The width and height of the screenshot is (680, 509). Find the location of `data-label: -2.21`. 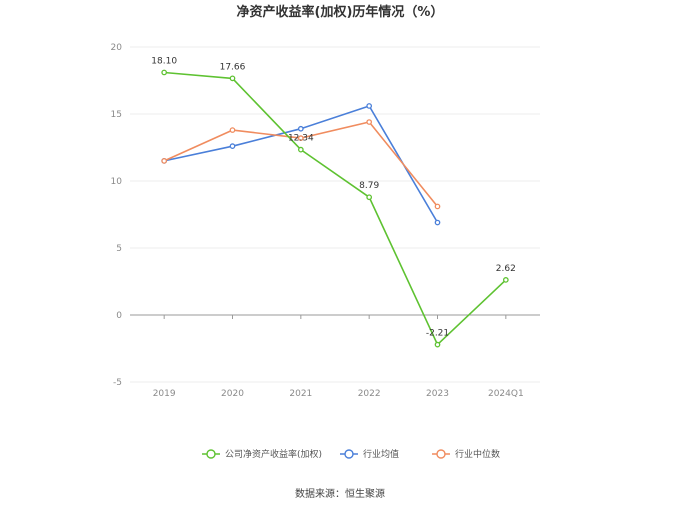

data-label: -2.21 is located at coordinates (437, 334).